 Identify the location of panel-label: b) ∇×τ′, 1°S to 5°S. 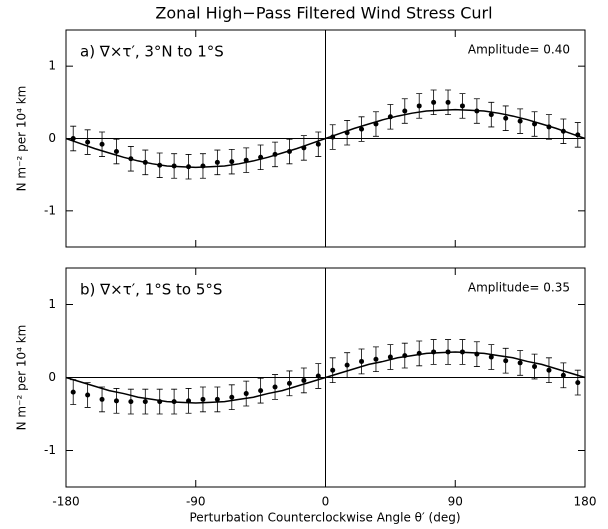
(151, 290).